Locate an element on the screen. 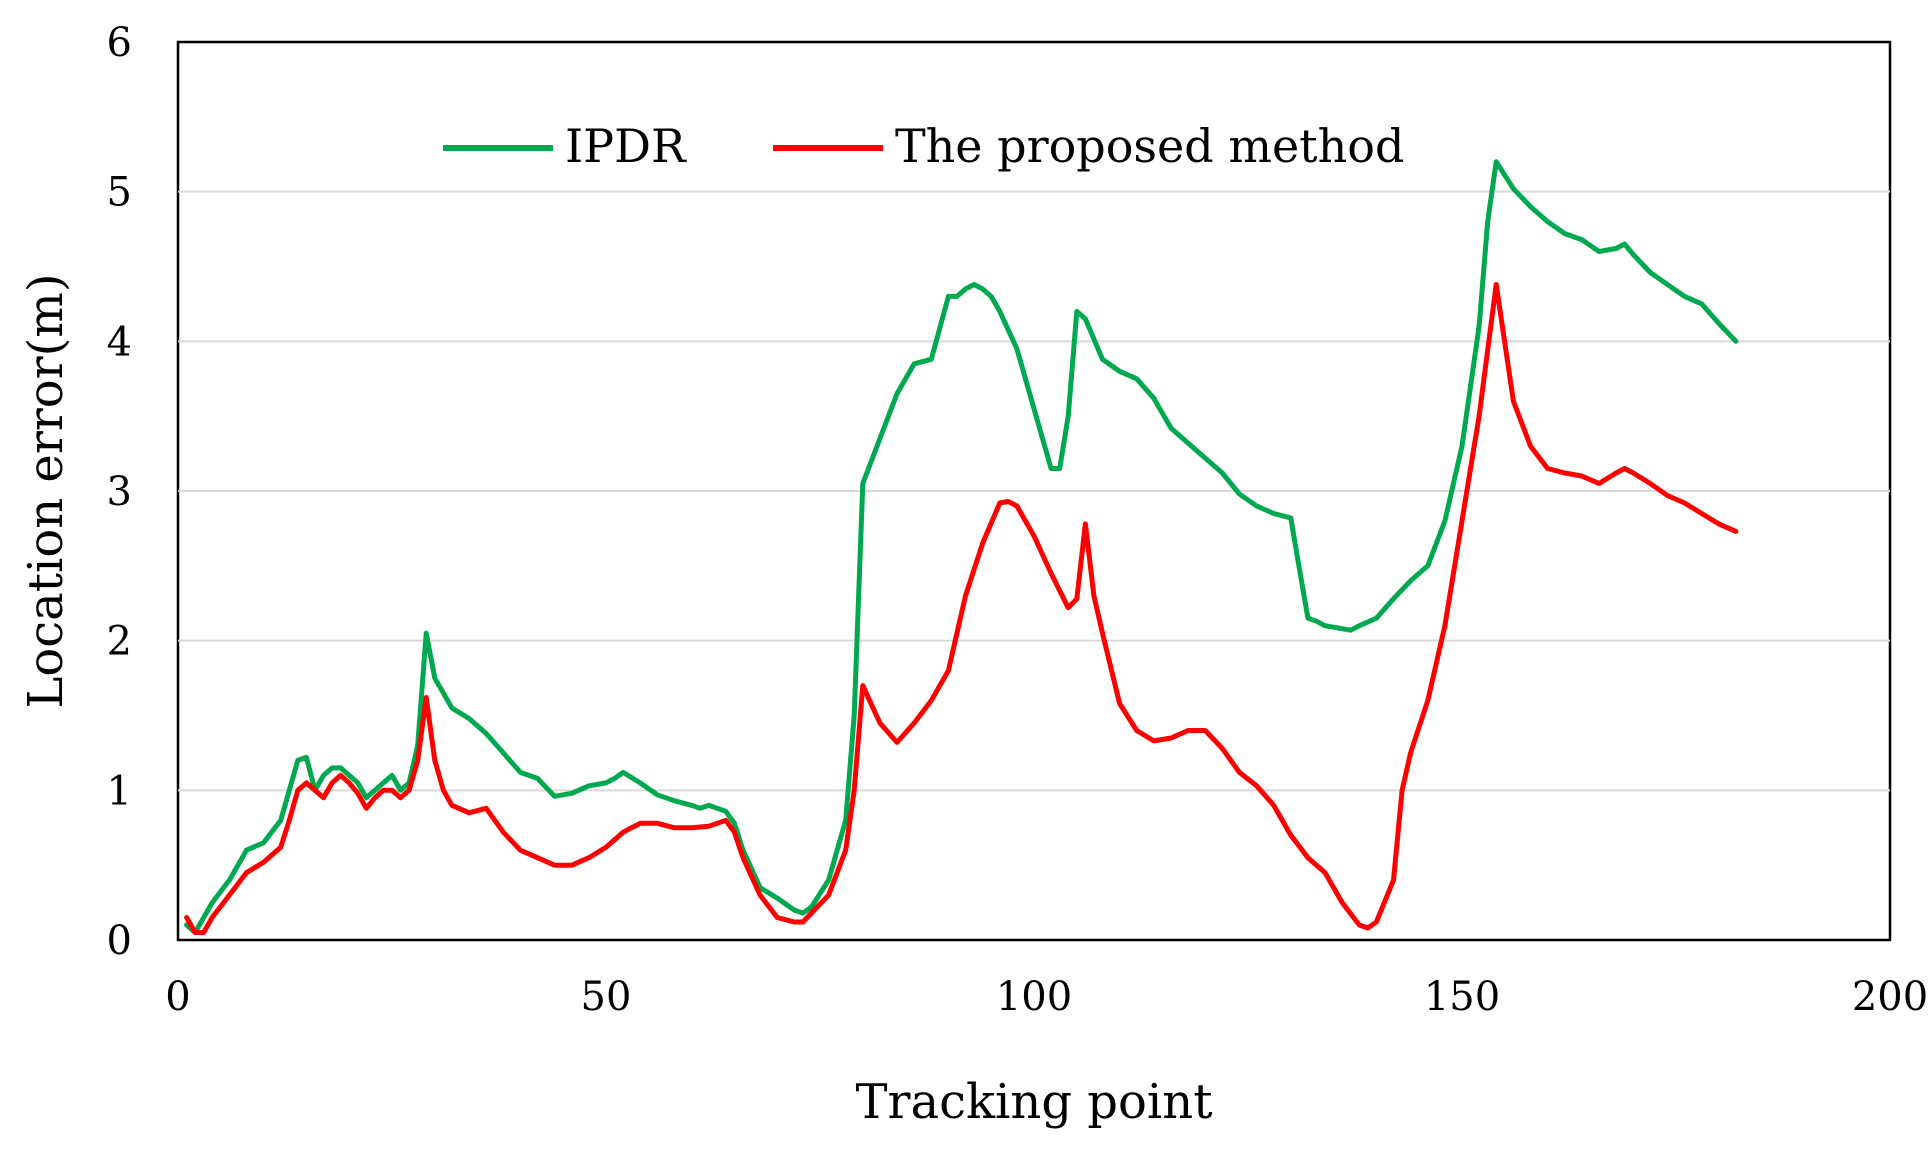  x-tick-label: 50 is located at coordinates (606, 997).